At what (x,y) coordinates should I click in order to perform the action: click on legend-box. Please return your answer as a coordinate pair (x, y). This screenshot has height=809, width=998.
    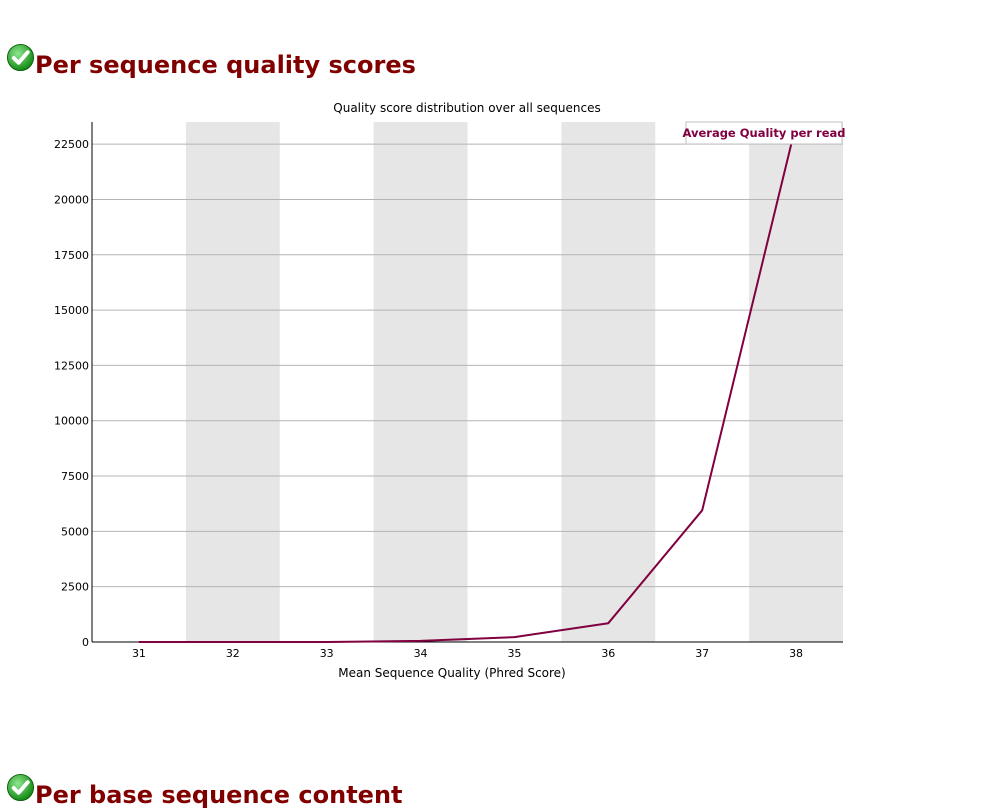
    Looking at the image, I should click on (764, 133).